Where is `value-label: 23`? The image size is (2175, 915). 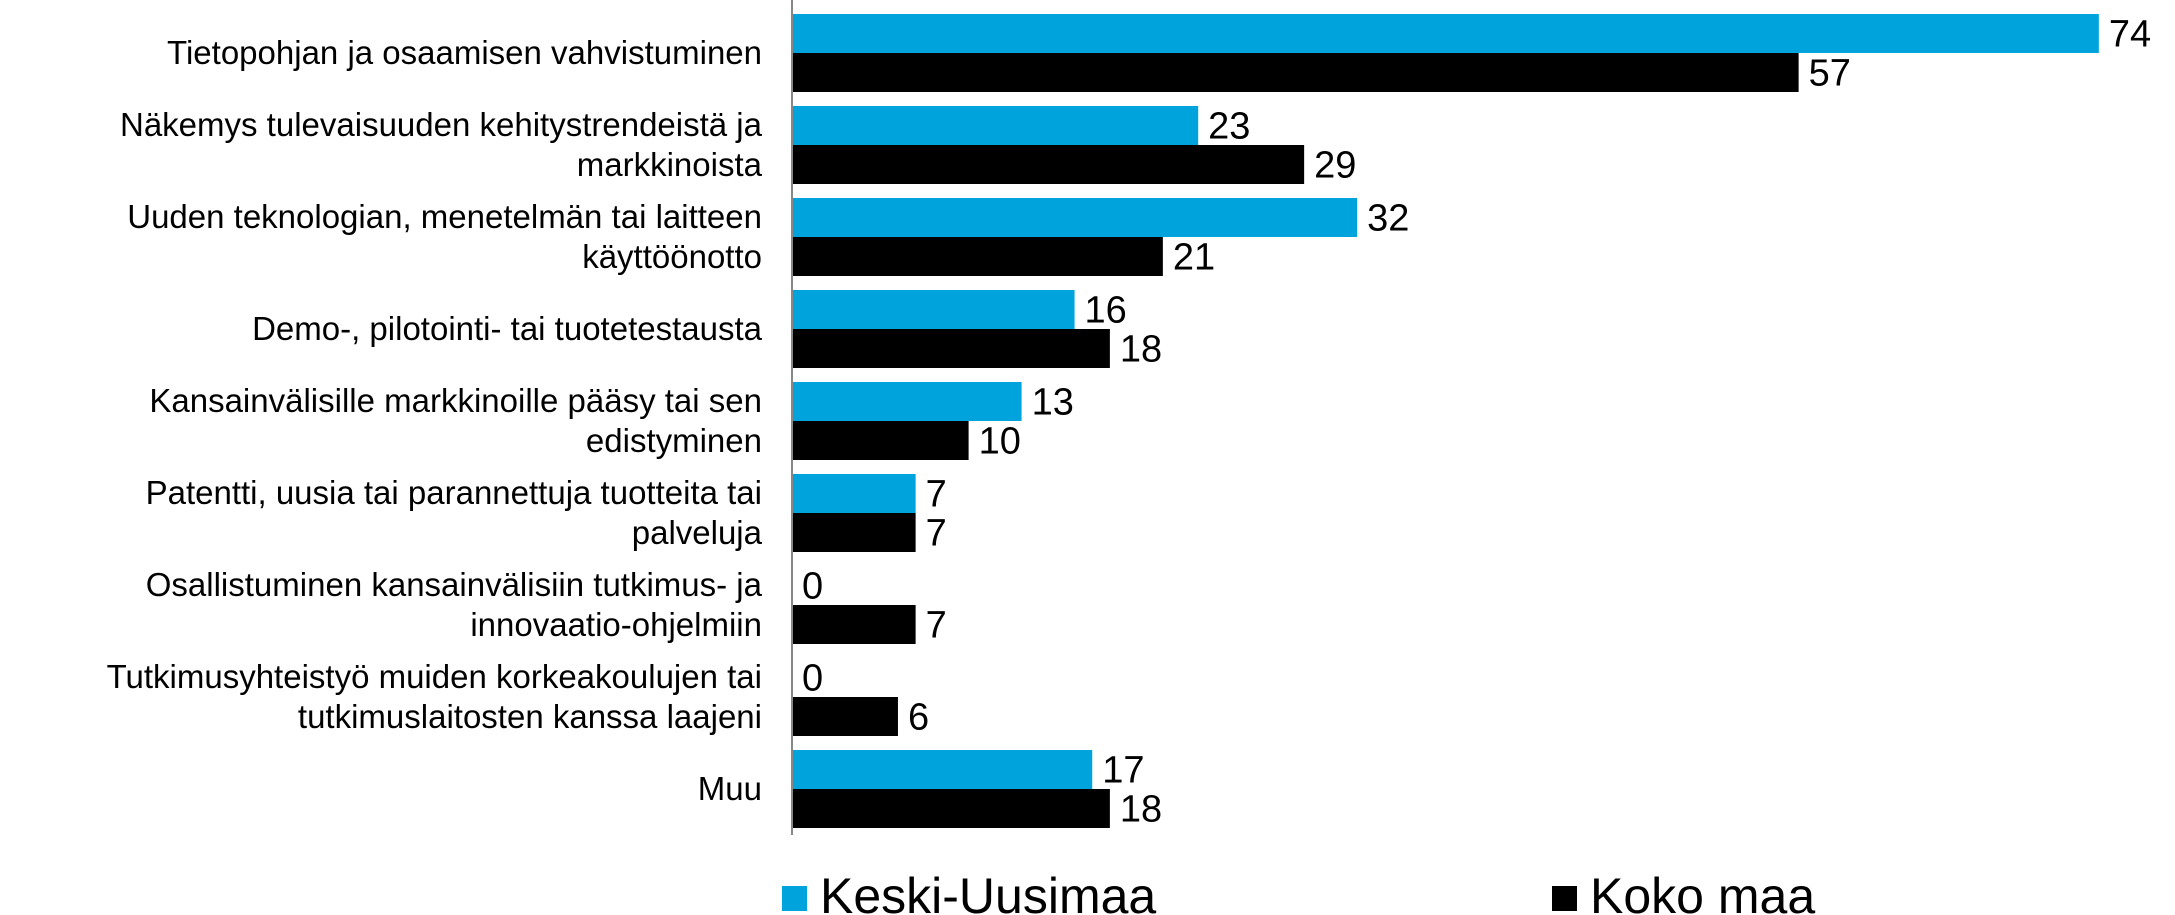 value-label: 23 is located at coordinates (1229, 127).